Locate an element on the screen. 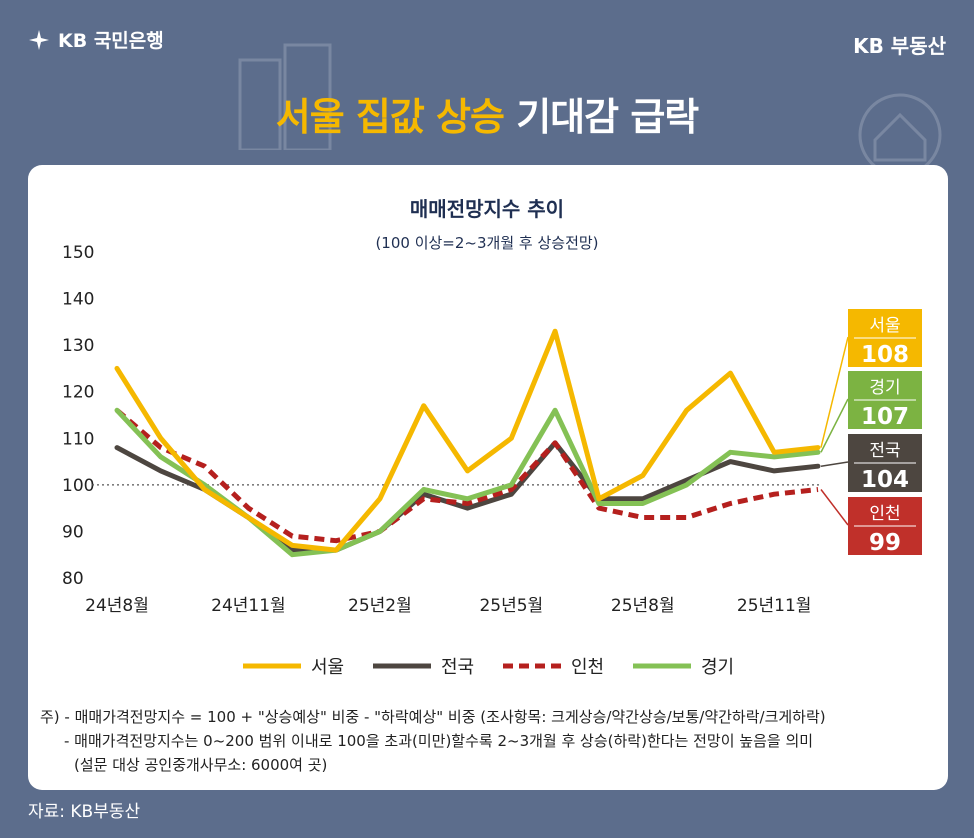 The image size is (974, 838). kb-bank-logo: KB 국민은행 is located at coordinates (96, 39).